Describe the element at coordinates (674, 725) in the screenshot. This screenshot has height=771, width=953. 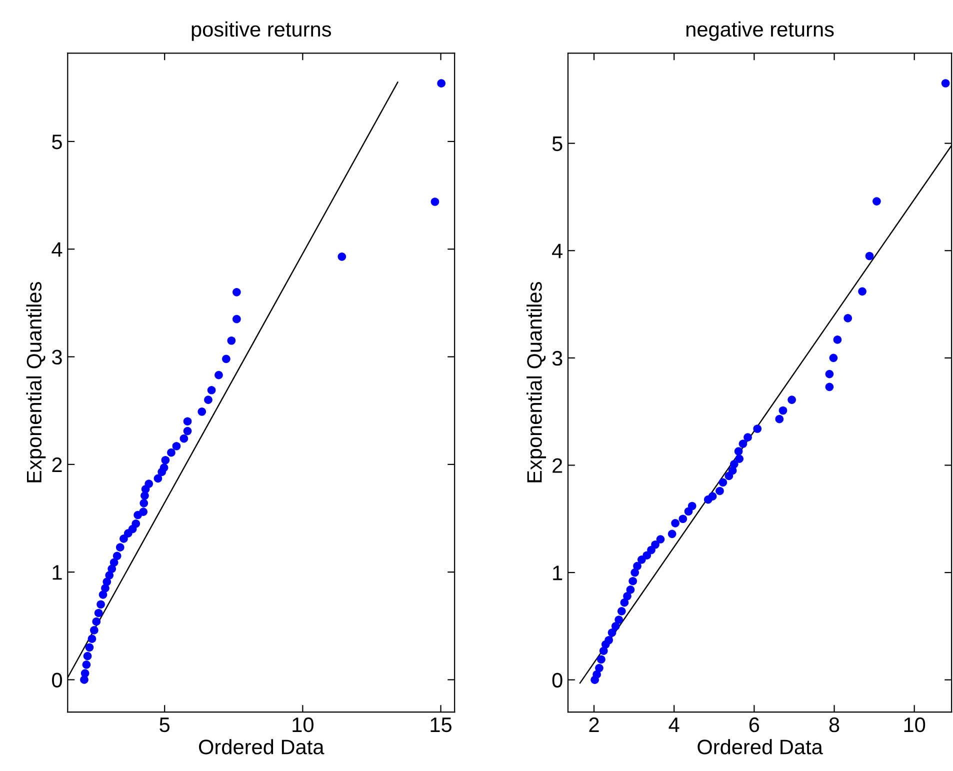
I see `x-tick-label: 4` at that location.